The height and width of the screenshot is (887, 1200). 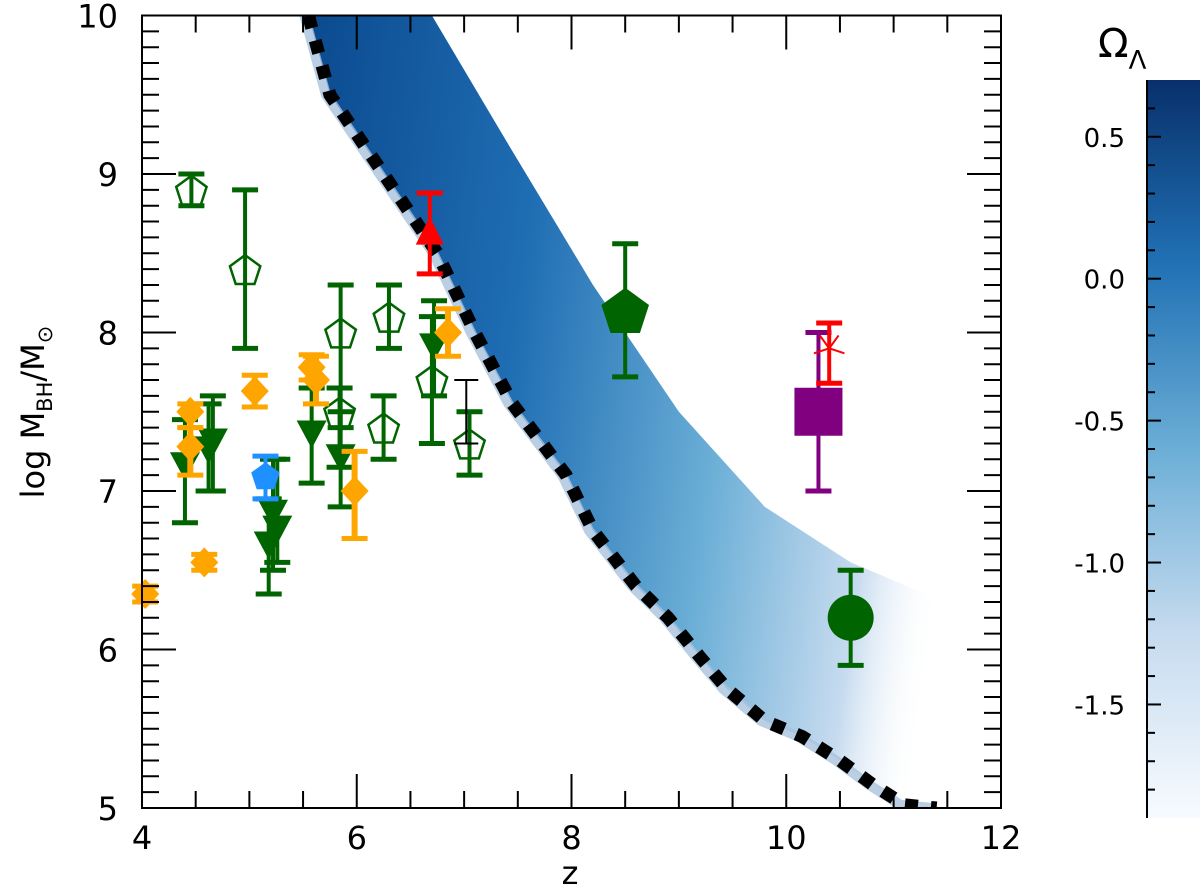 What do you see at coordinates (108, 492) in the screenshot?
I see `y-tick-label: 7` at bounding box center [108, 492].